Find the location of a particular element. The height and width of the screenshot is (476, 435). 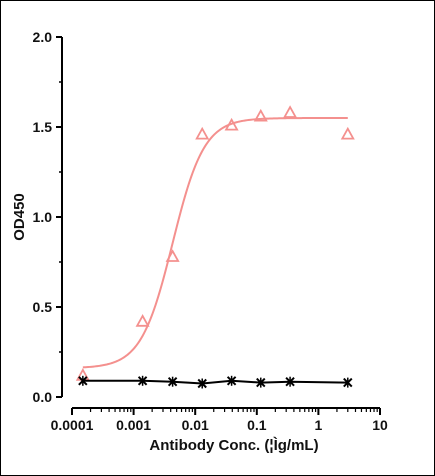

x-tick-label: 10 is located at coordinates (380, 425).